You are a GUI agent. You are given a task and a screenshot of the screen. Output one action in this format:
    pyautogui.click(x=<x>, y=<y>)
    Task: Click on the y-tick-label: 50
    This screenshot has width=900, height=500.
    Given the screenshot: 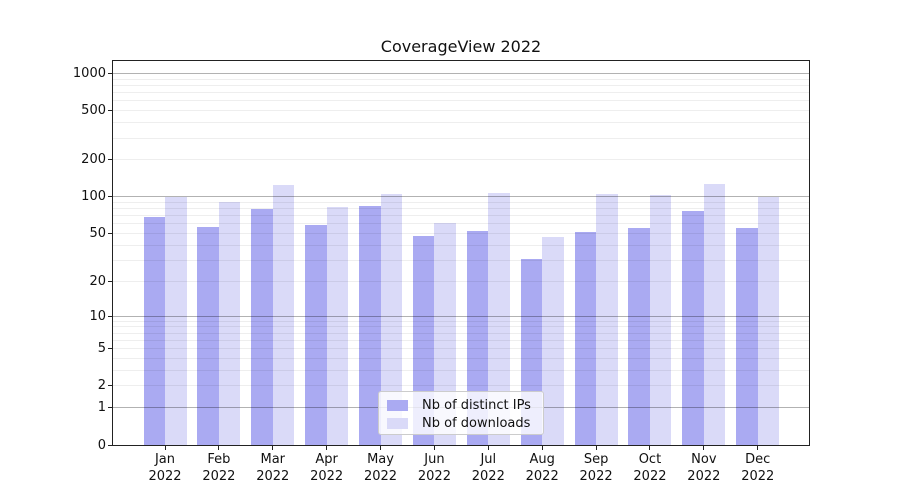 What is the action you would take?
    pyautogui.click(x=97, y=234)
    